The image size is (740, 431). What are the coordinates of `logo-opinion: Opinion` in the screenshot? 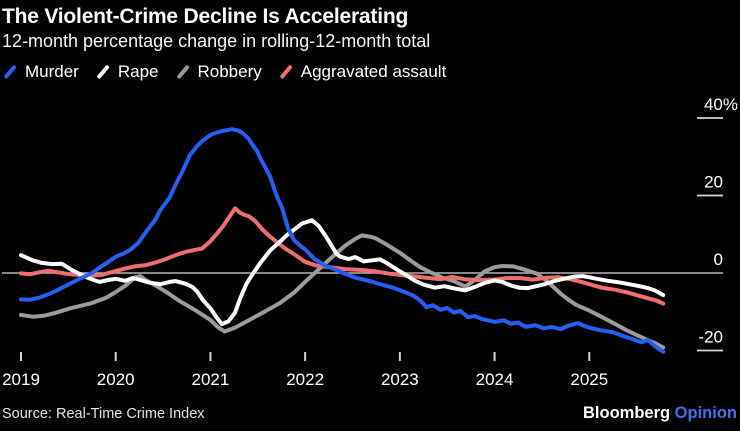 It's located at (705, 413).